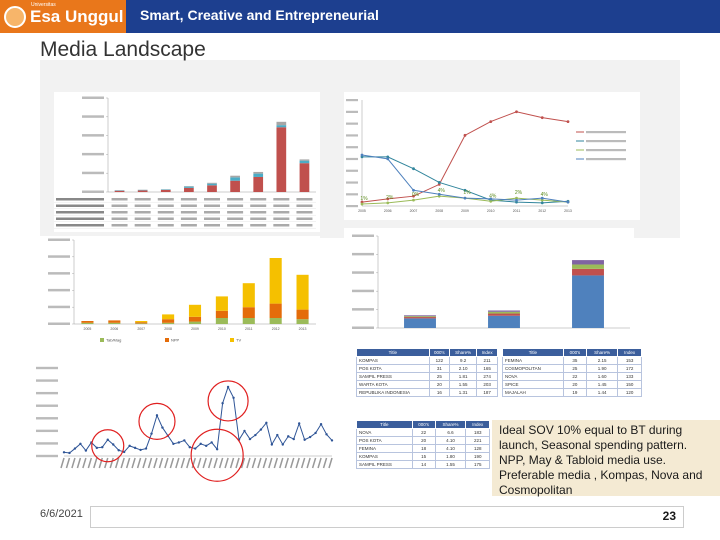 This screenshot has height=540, width=720. Describe the element at coordinates (477, 440) in the screenshot. I see `table-cell: 221` at that location.